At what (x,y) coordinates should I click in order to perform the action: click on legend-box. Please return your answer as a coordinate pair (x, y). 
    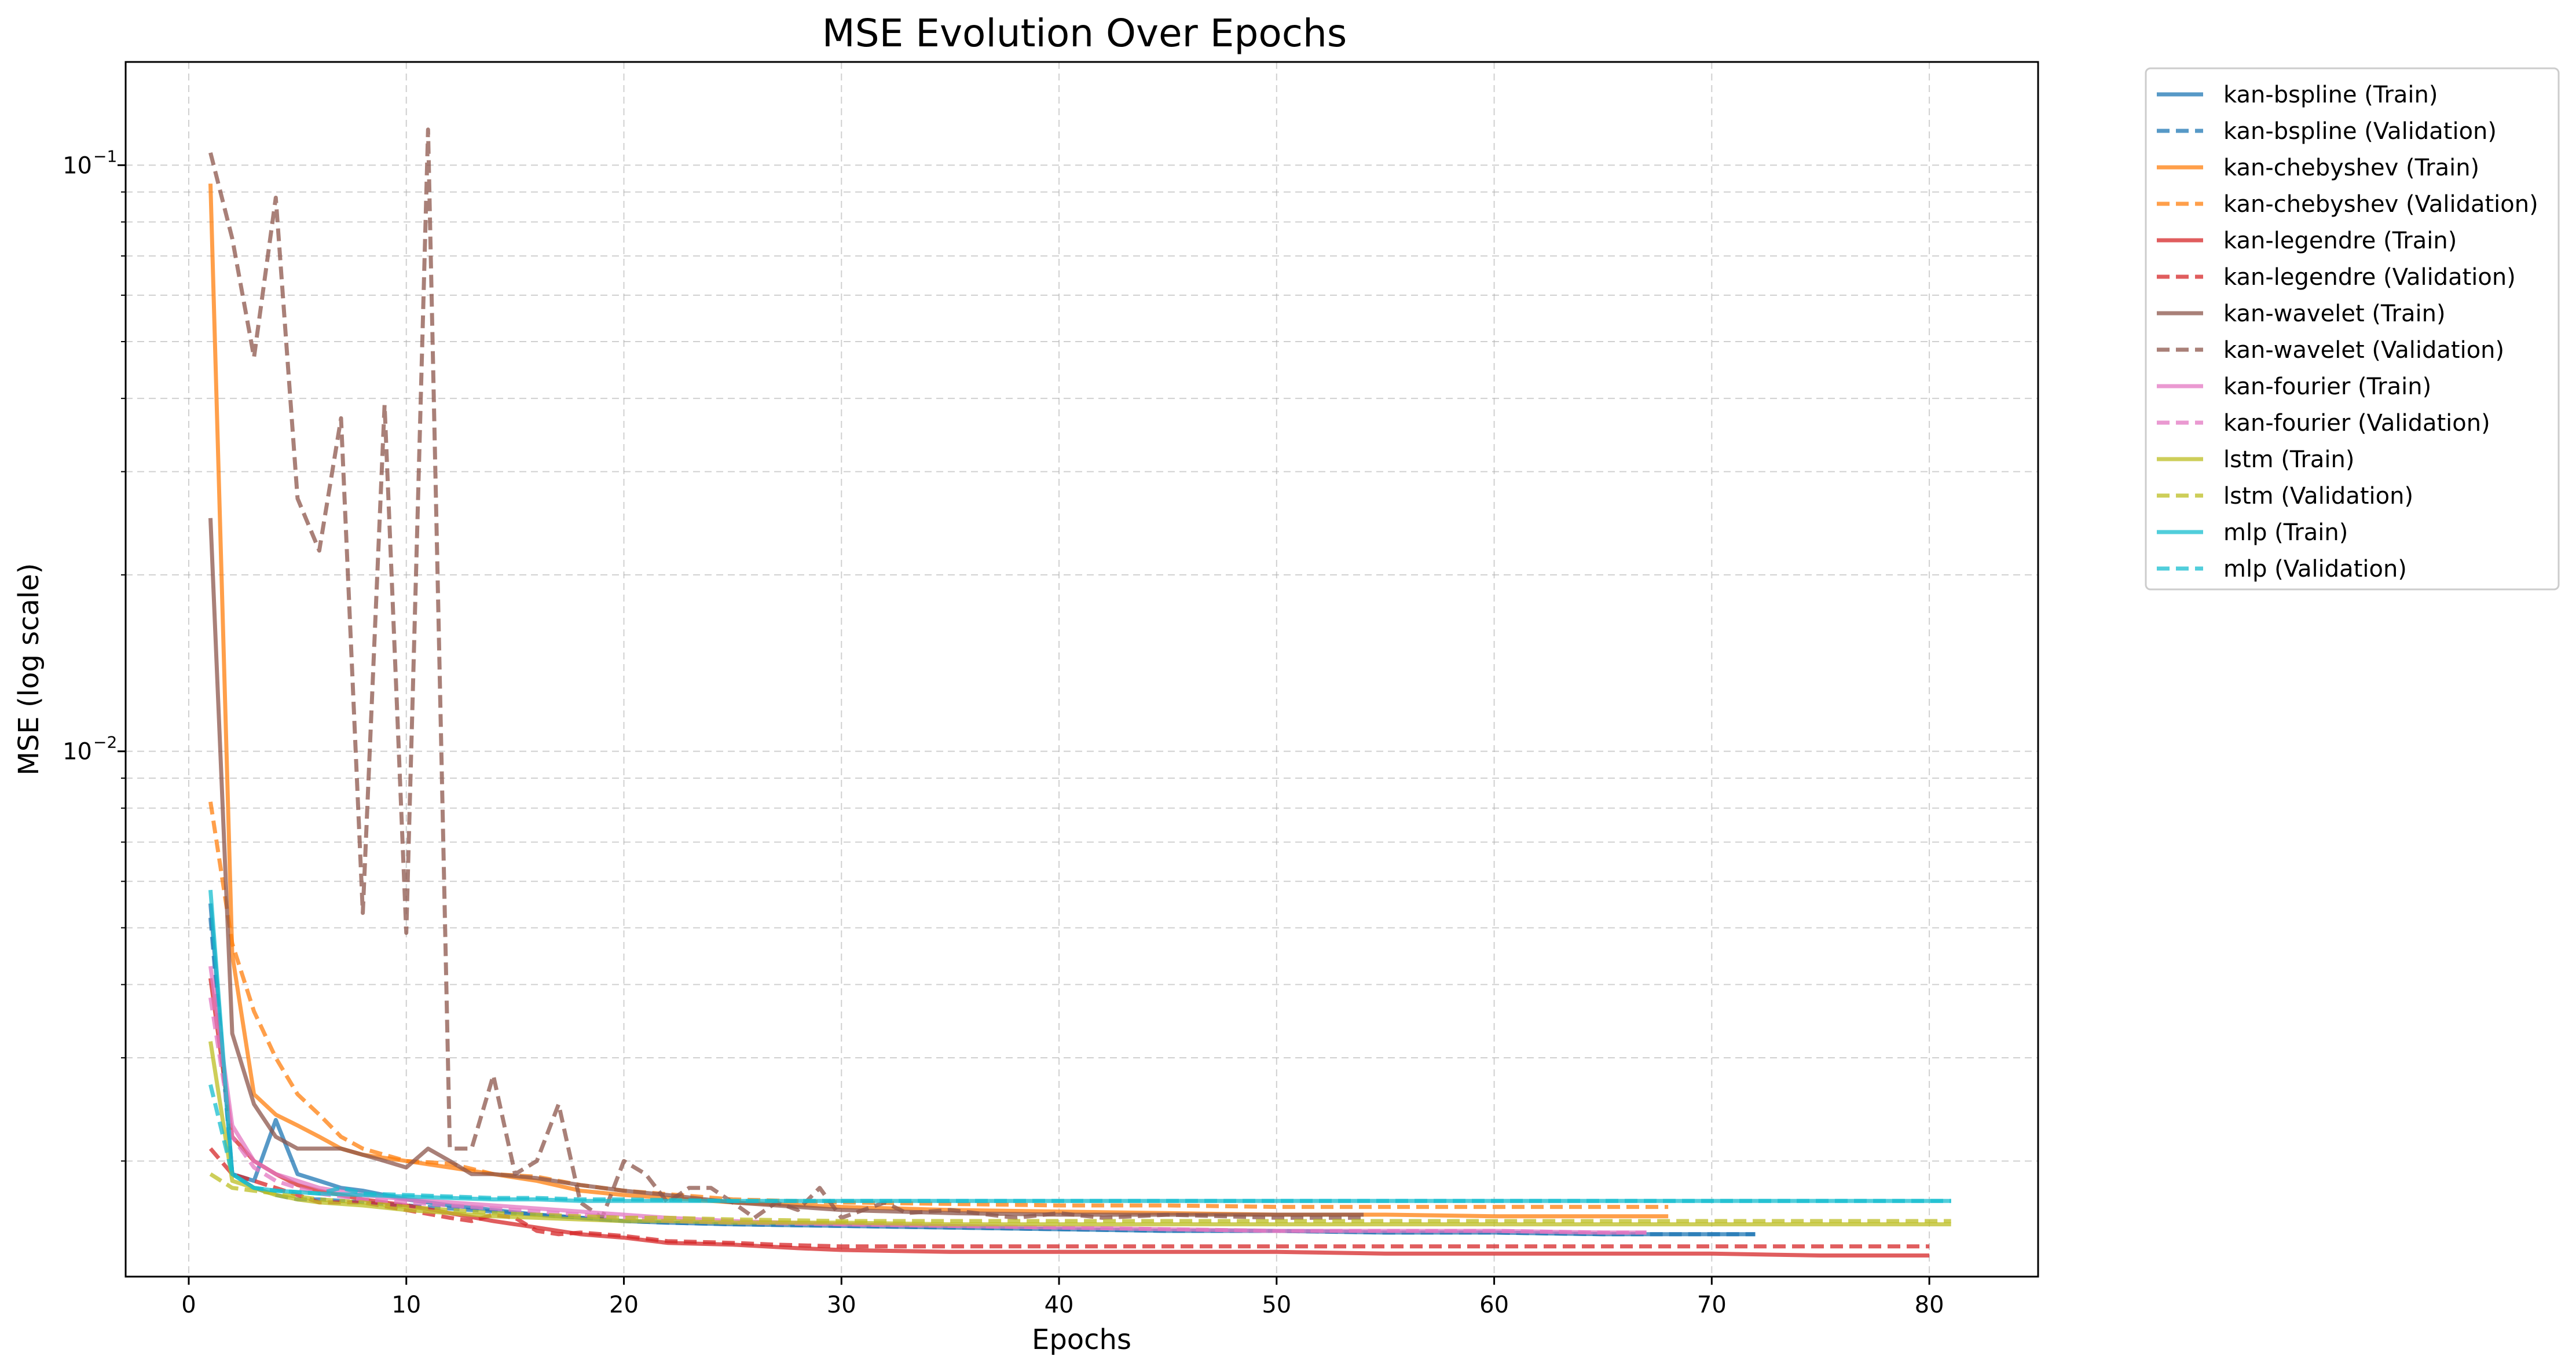
    Looking at the image, I should click on (2352, 329).